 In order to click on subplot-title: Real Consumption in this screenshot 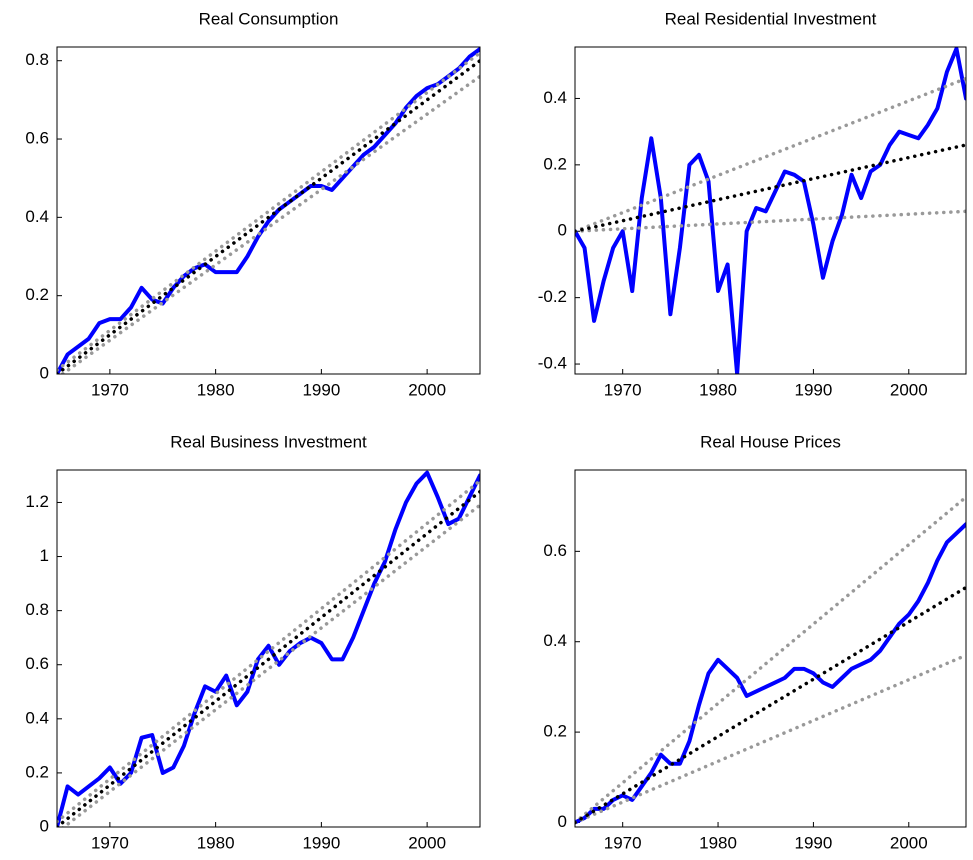, I will do `click(269, 18)`.